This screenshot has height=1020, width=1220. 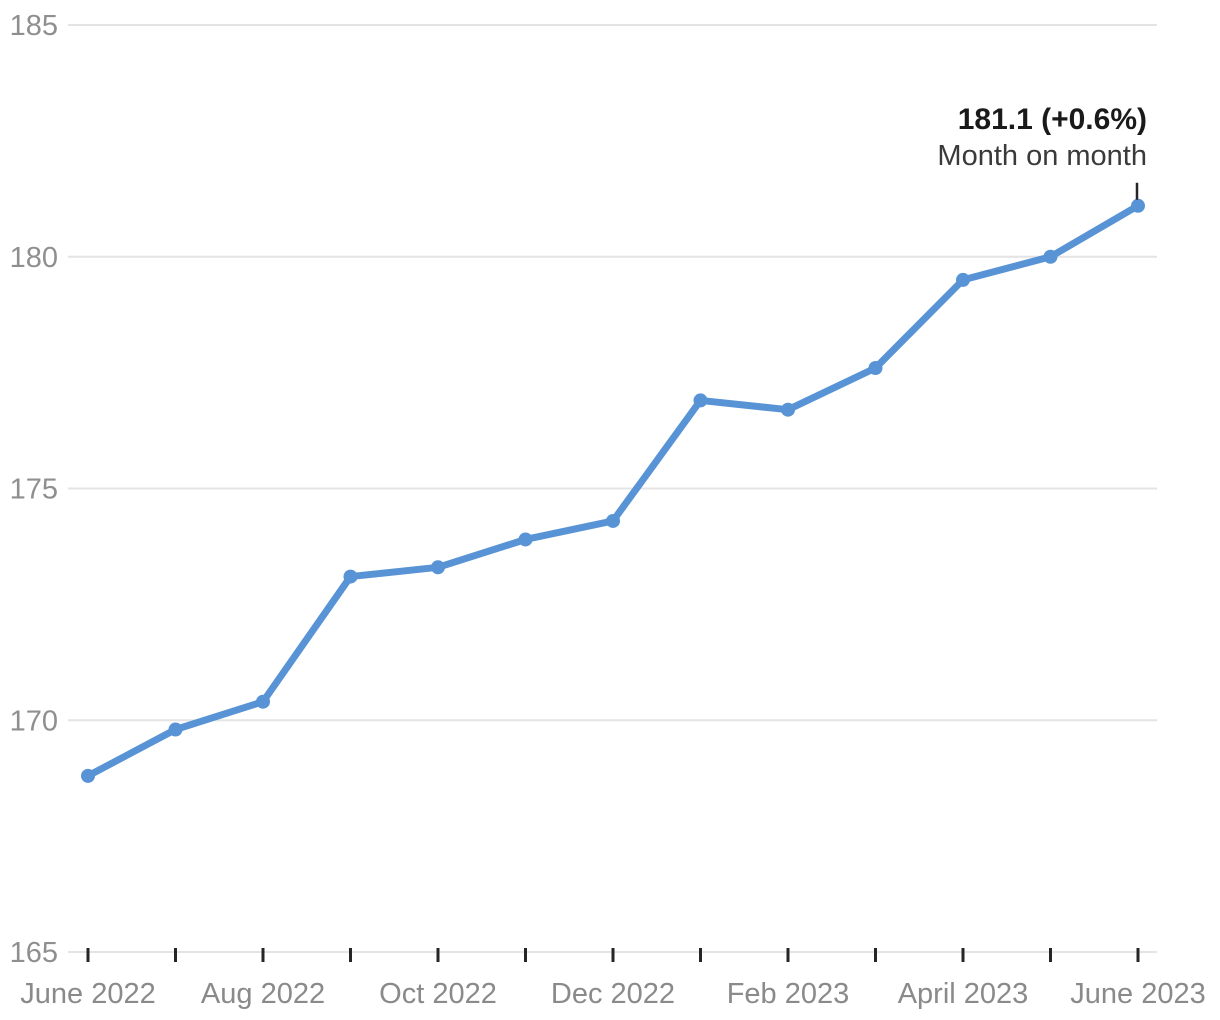 I want to click on y-axis-tick-label: 180, so click(x=34, y=258).